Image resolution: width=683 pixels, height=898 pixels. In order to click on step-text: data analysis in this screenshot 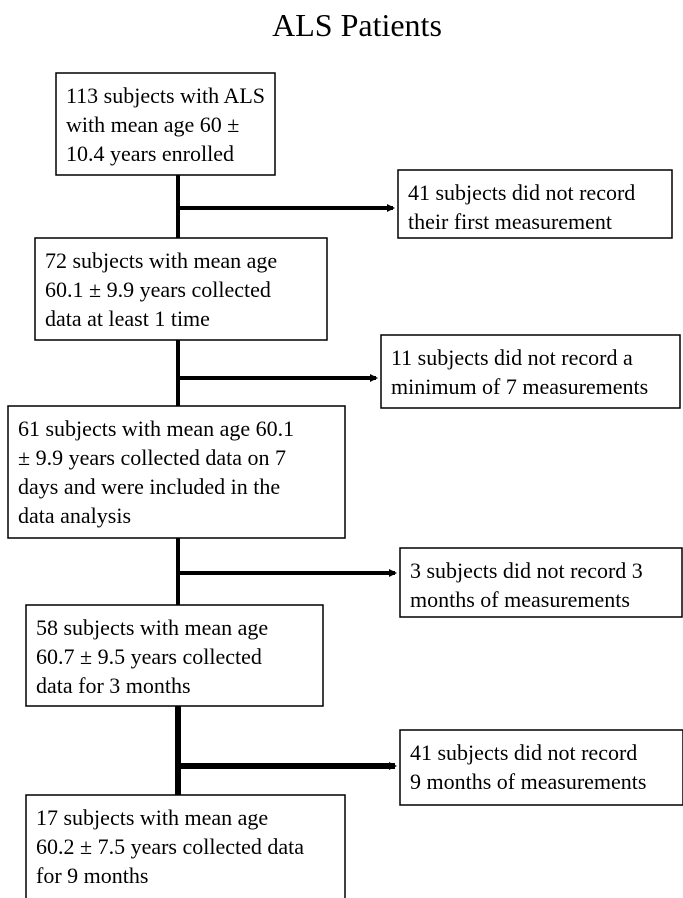, I will do `click(74, 515)`.